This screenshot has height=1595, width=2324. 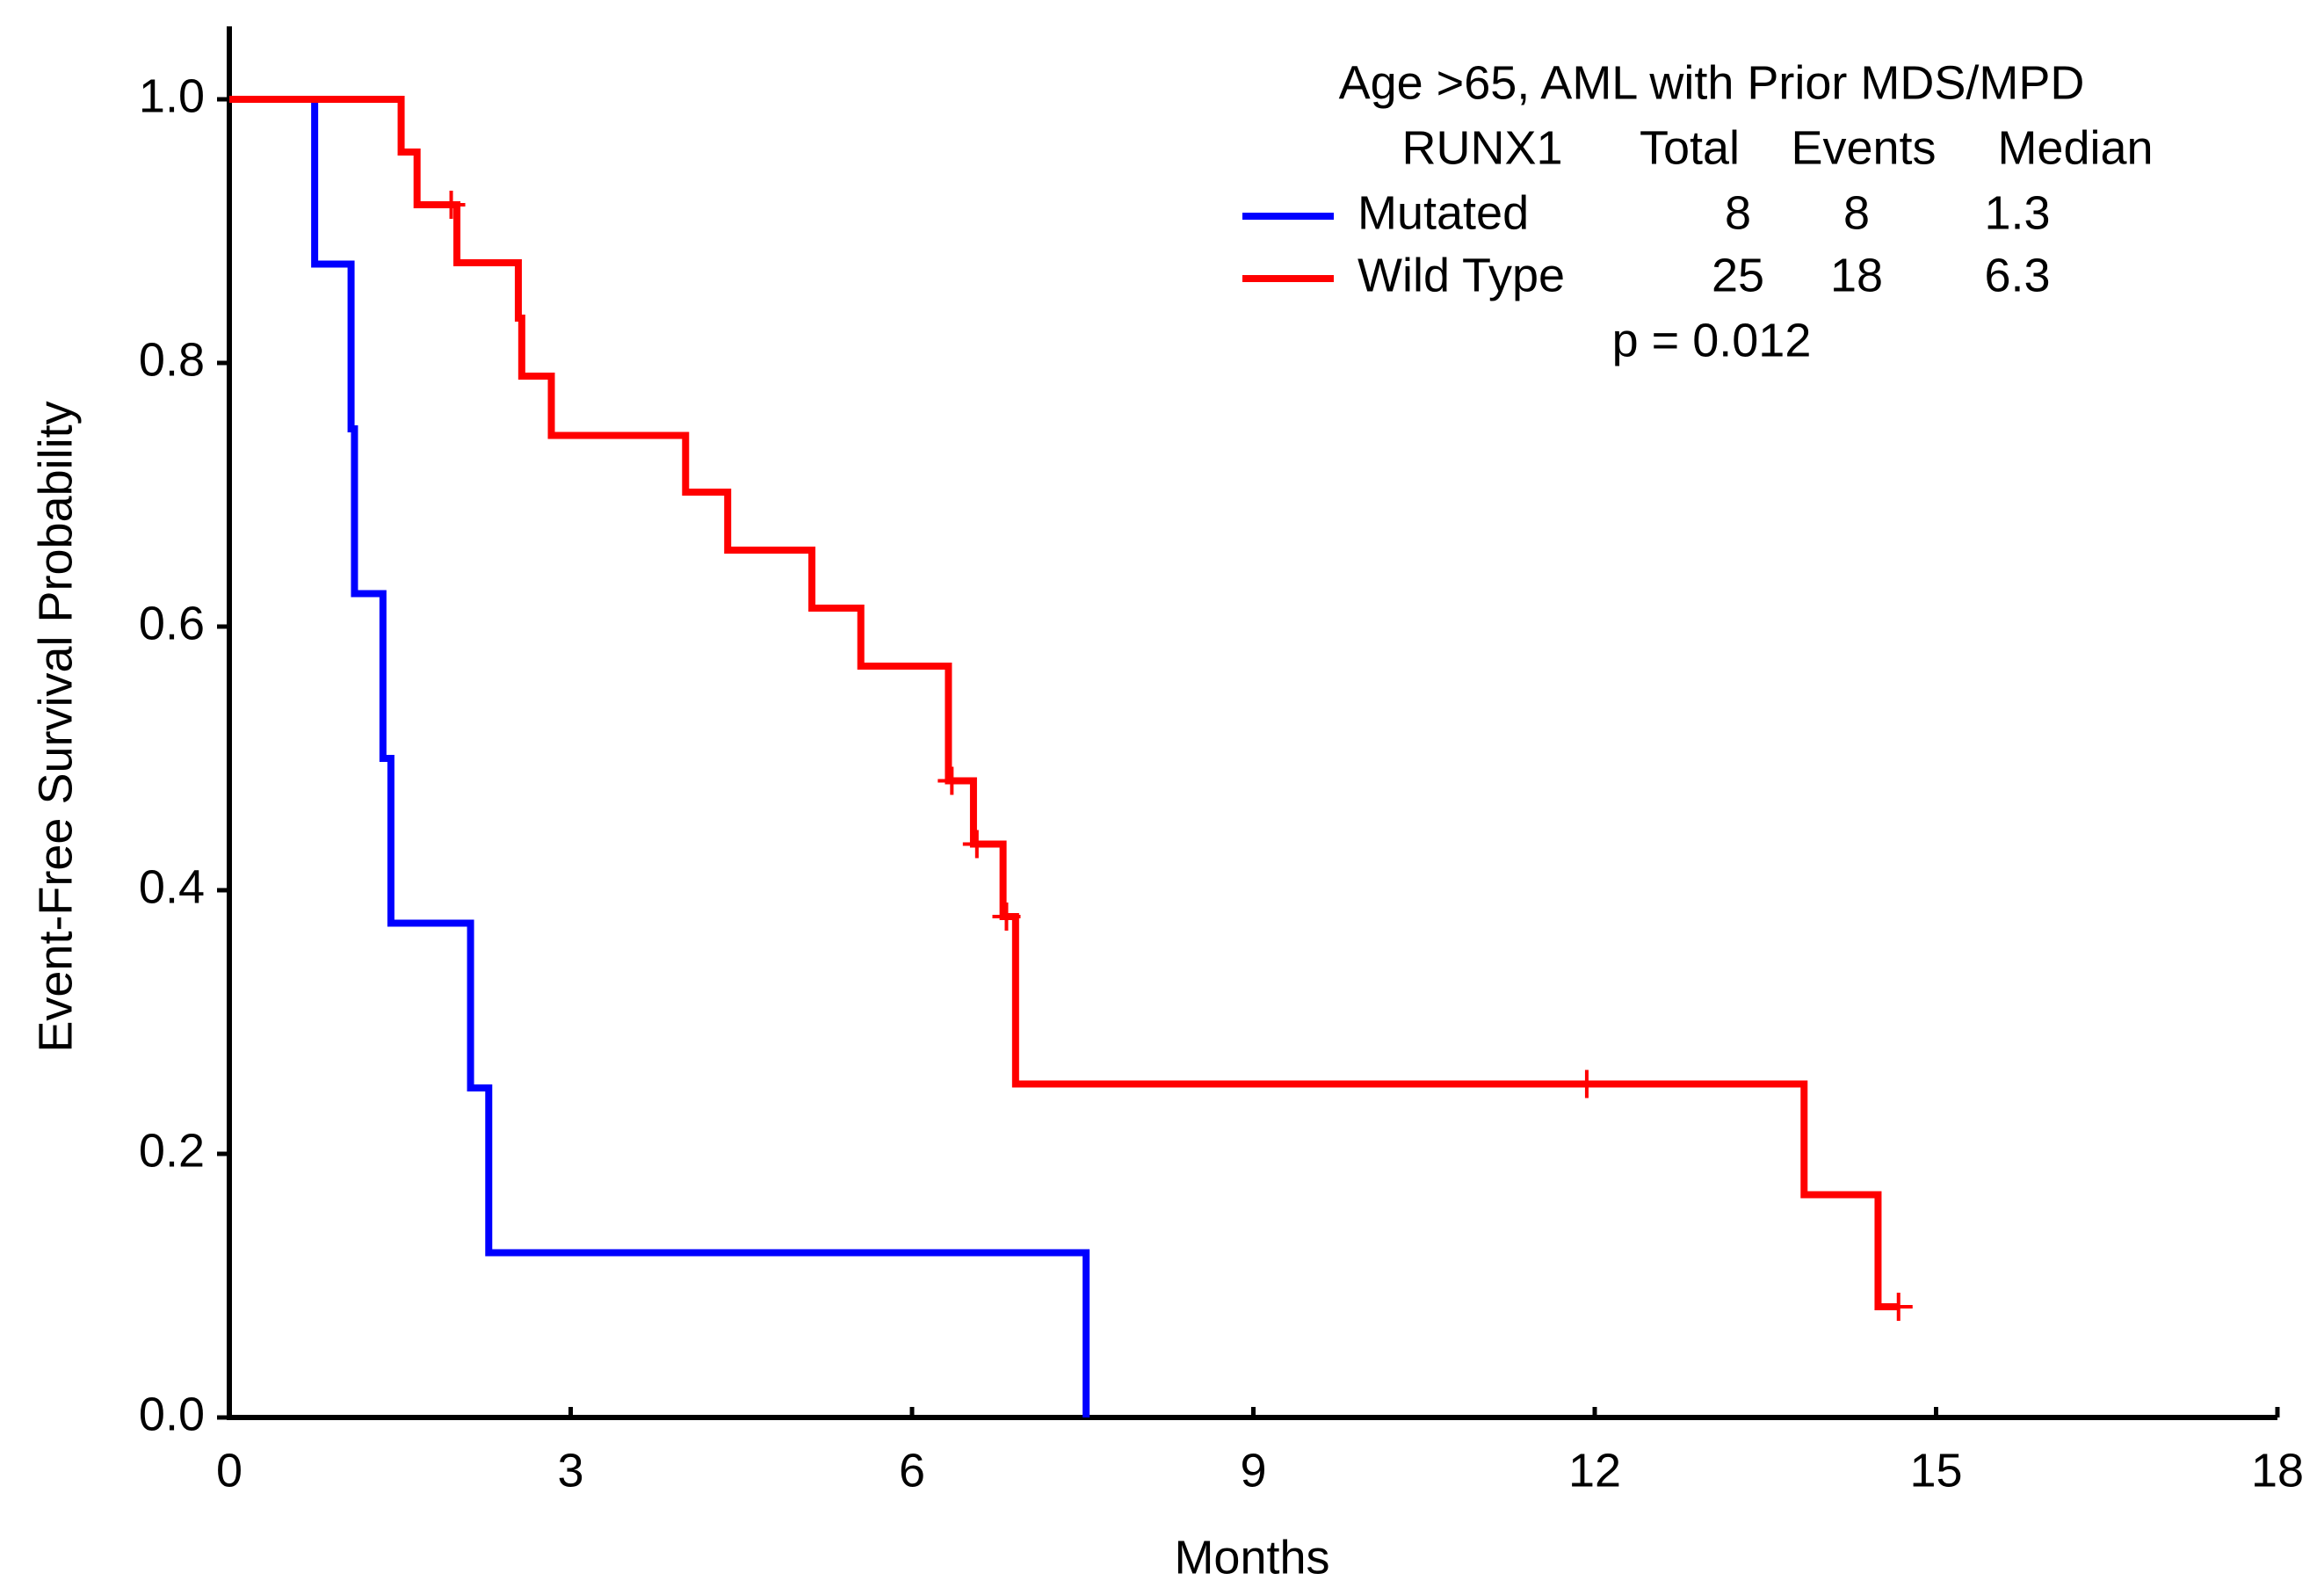 I want to click on legend-events: 8, so click(x=1856, y=212).